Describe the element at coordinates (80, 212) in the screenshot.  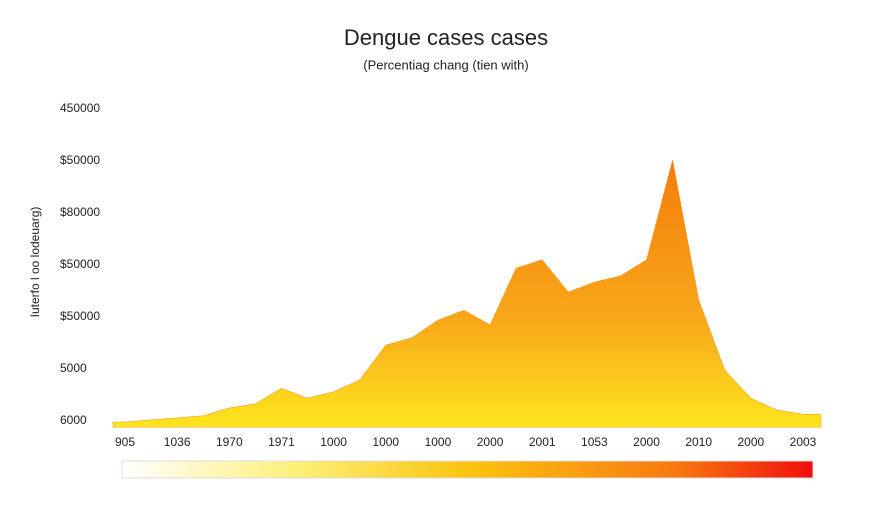
I see `y-tick-label: $80000` at that location.